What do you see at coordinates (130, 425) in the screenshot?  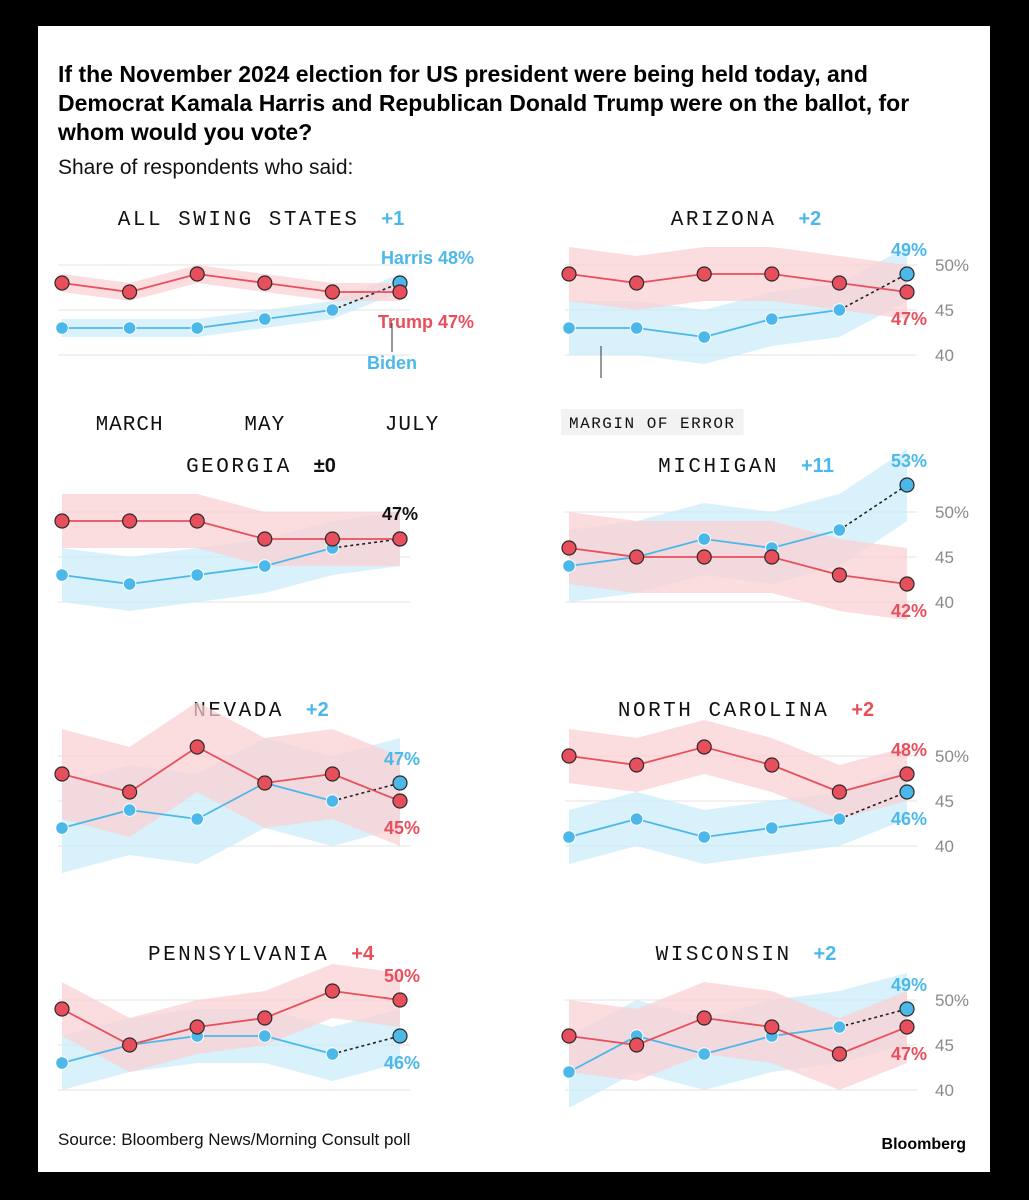 I see `x-tick-label: MARCH` at bounding box center [130, 425].